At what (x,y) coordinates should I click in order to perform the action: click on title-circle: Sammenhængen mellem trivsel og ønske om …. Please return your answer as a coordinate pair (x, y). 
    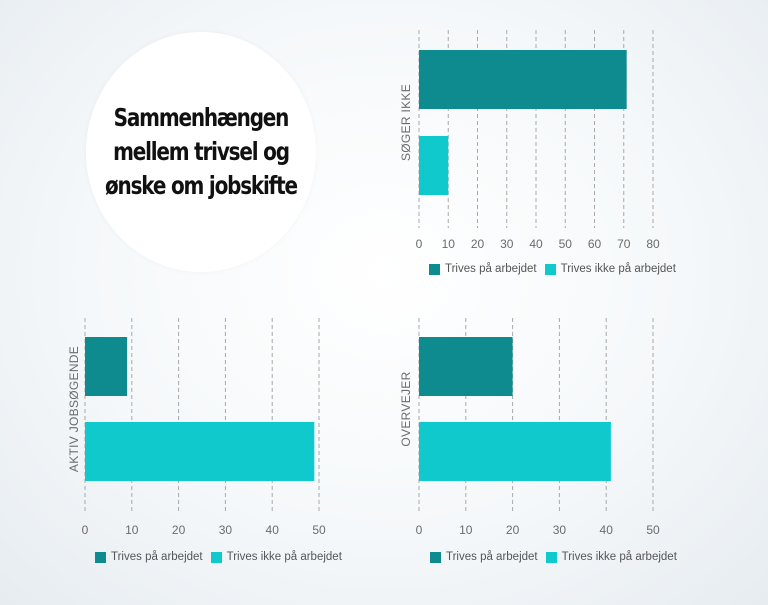
    Looking at the image, I should click on (201, 152).